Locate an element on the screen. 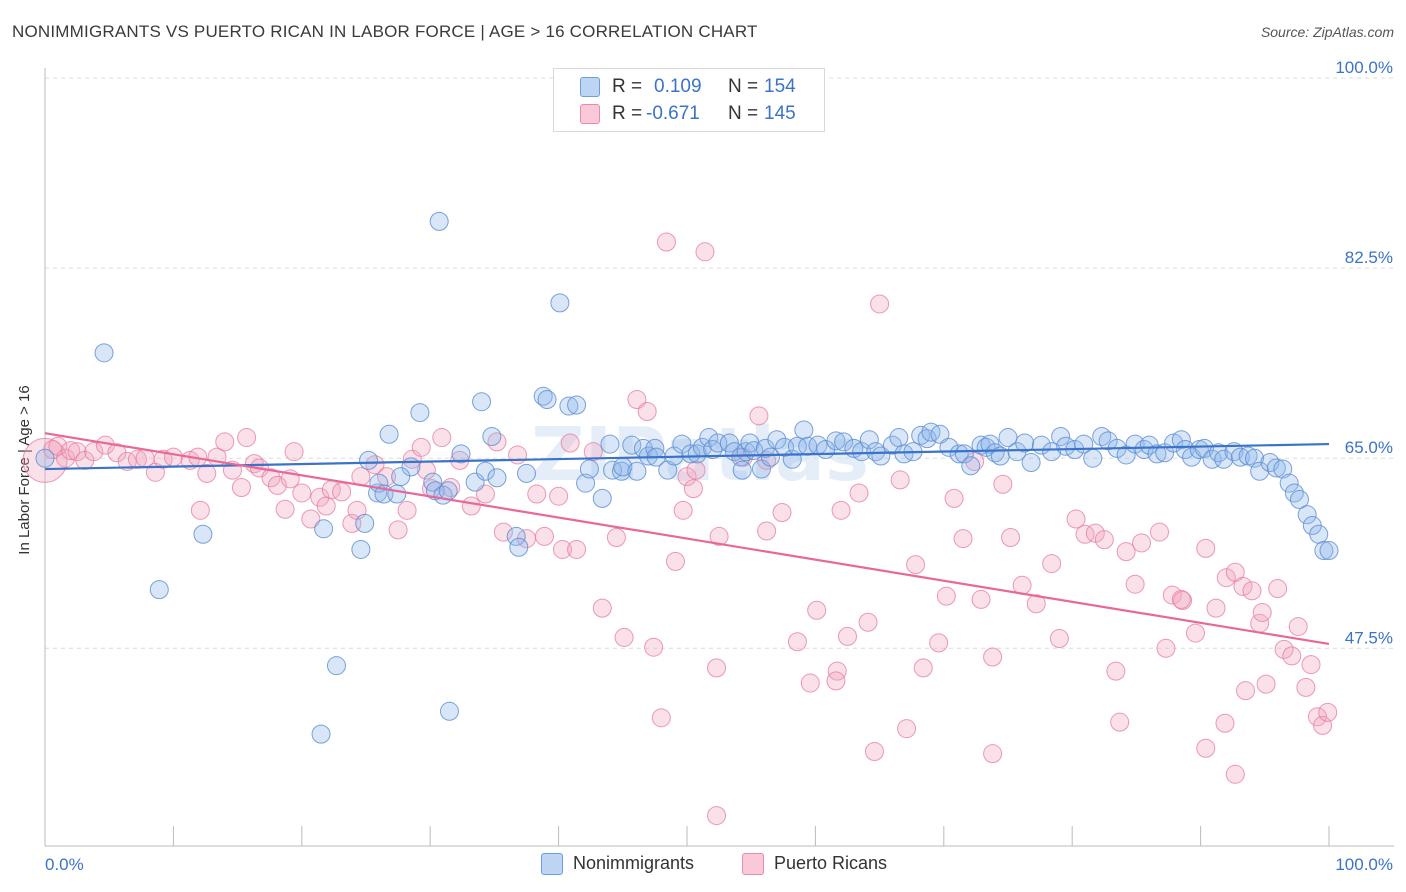  legend-r-label: R = is located at coordinates (627, 86).